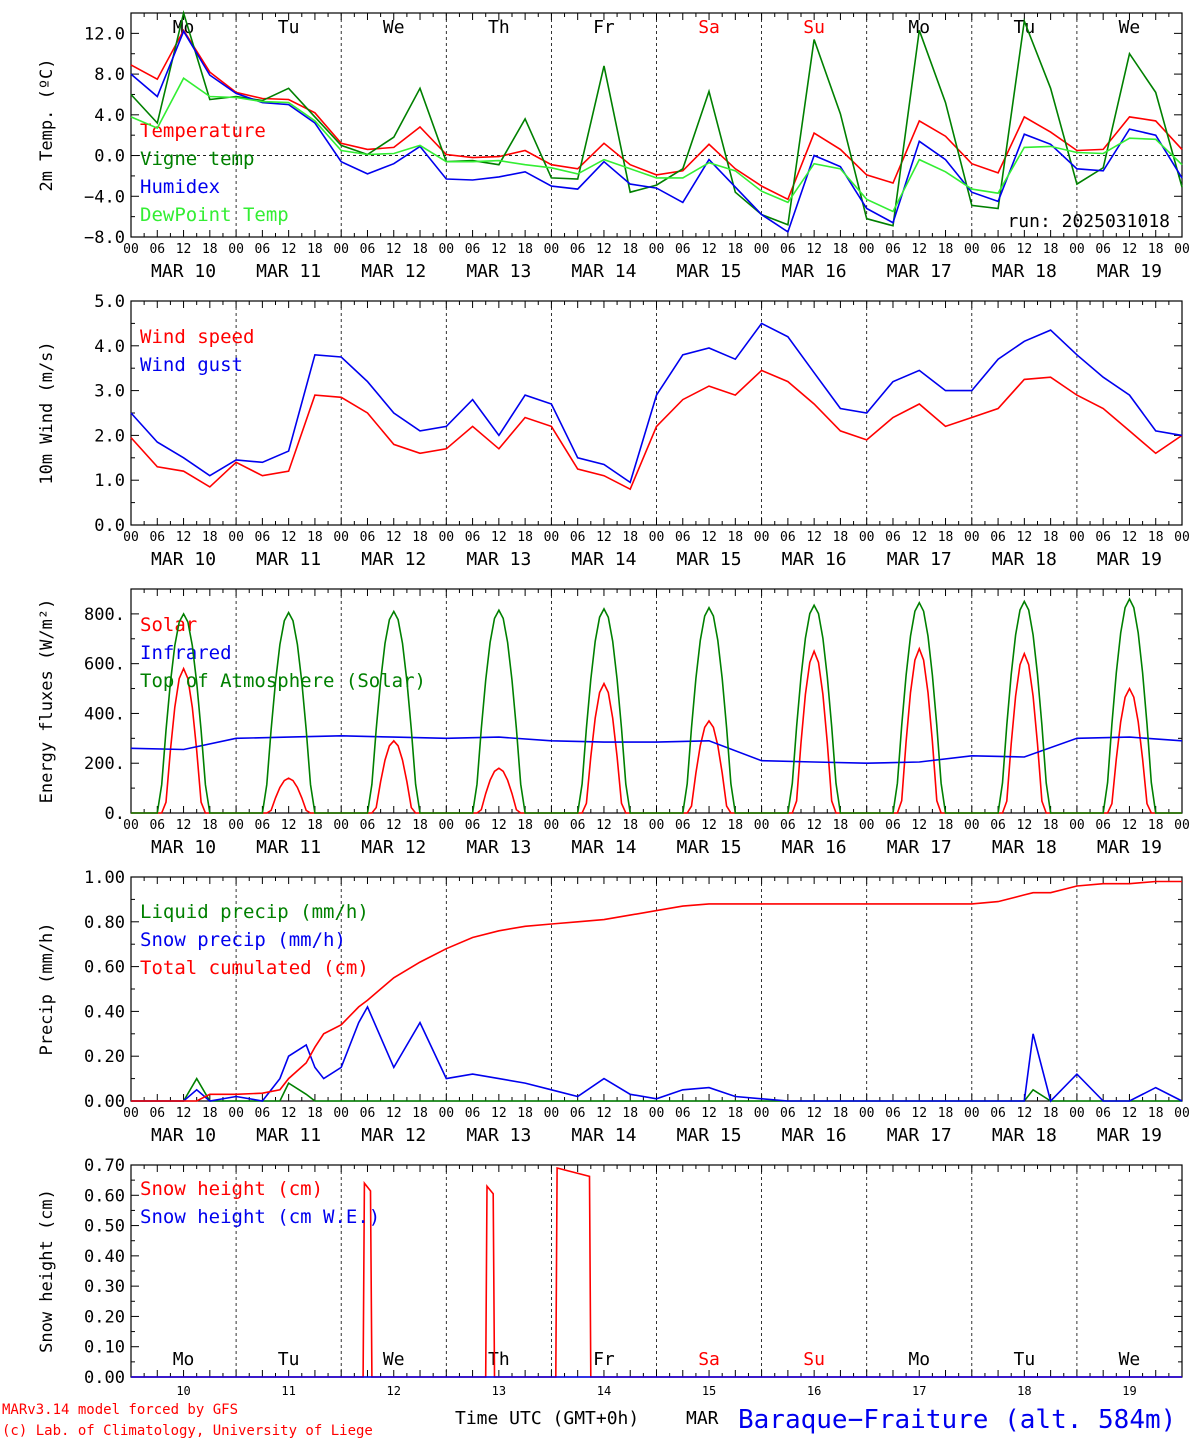  Describe the element at coordinates (604, 1391) in the screenshot. I see `day-number-label: 14` at that location.